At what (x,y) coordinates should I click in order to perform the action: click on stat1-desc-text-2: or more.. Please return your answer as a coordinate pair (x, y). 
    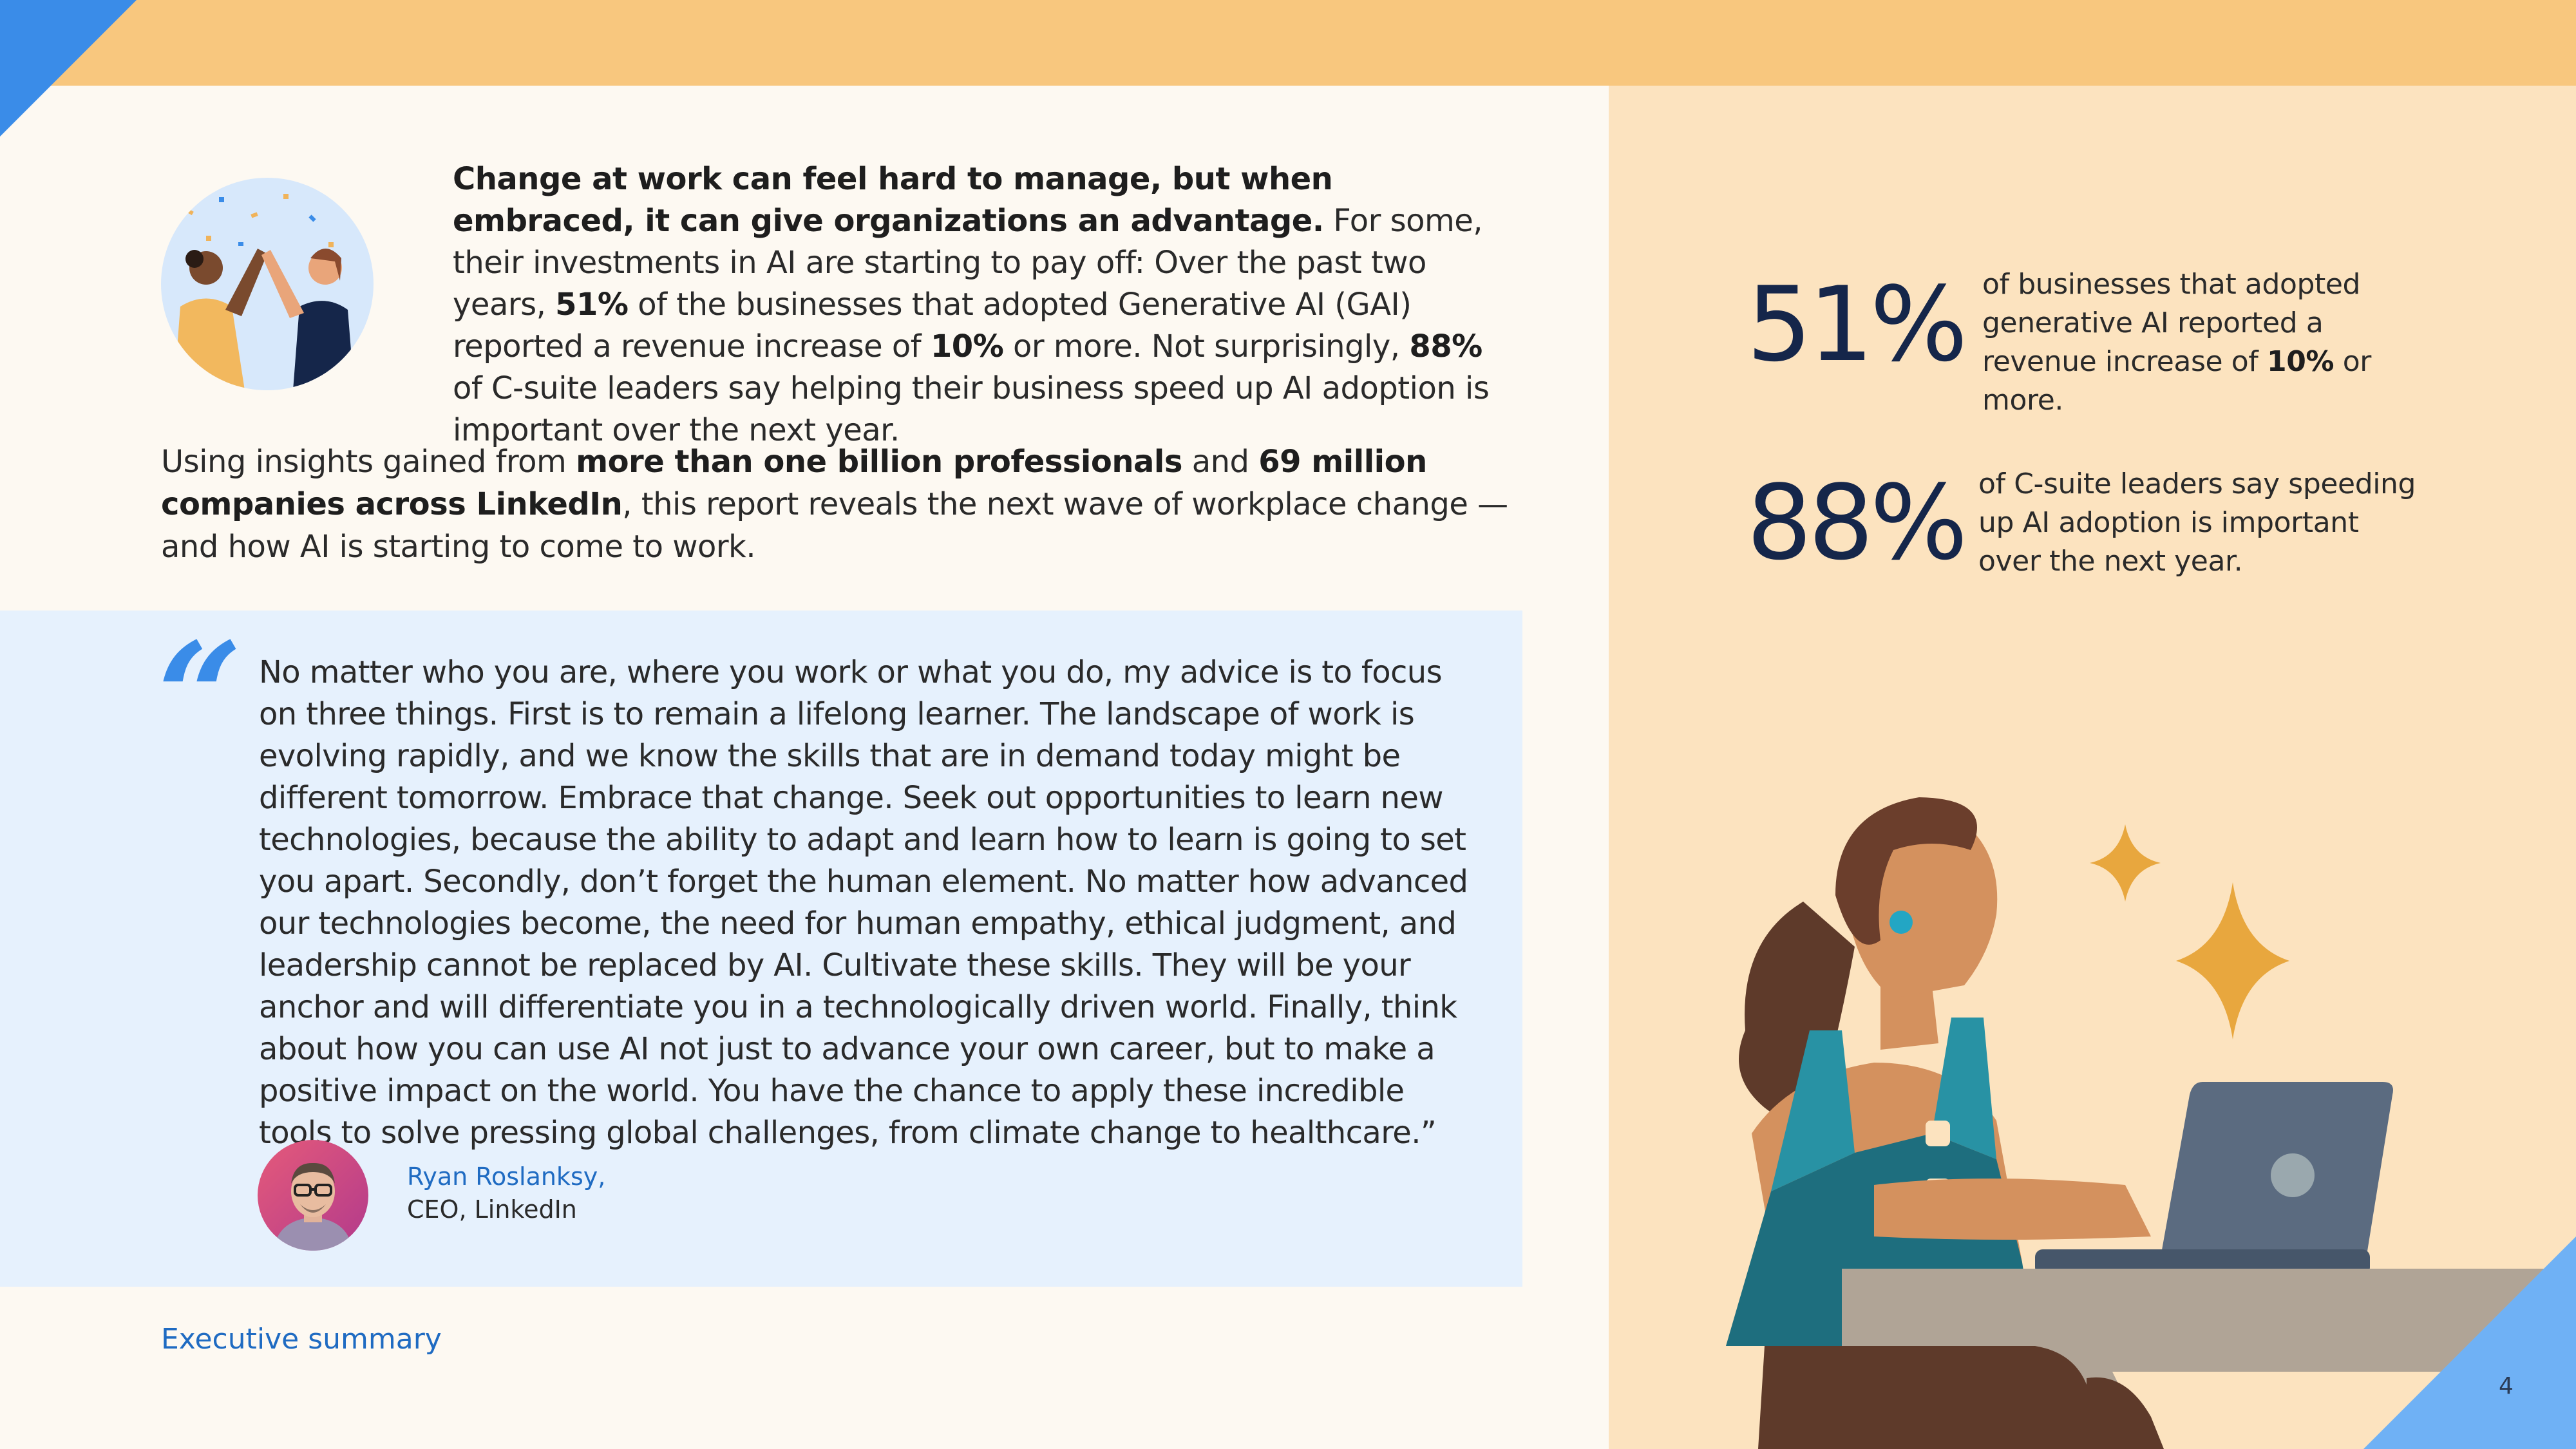
    Looking at the image, I should click on (2176, 381).